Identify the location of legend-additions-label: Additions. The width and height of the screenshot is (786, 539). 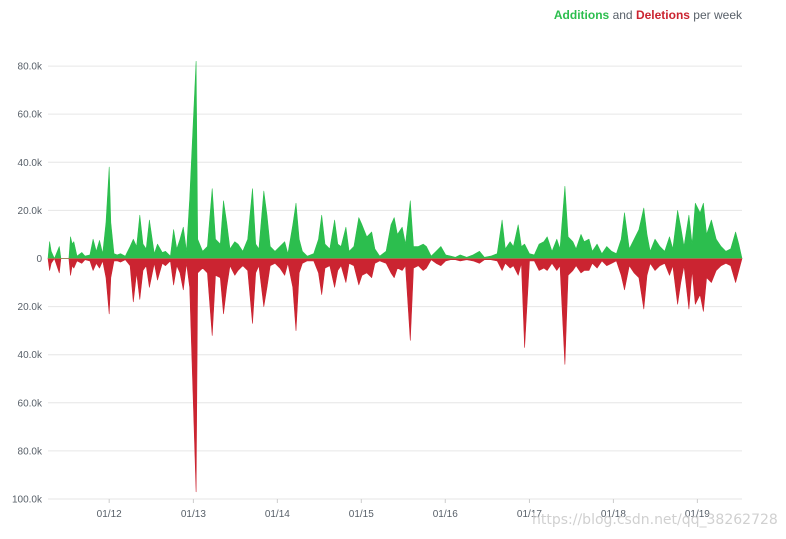
(581, 15).